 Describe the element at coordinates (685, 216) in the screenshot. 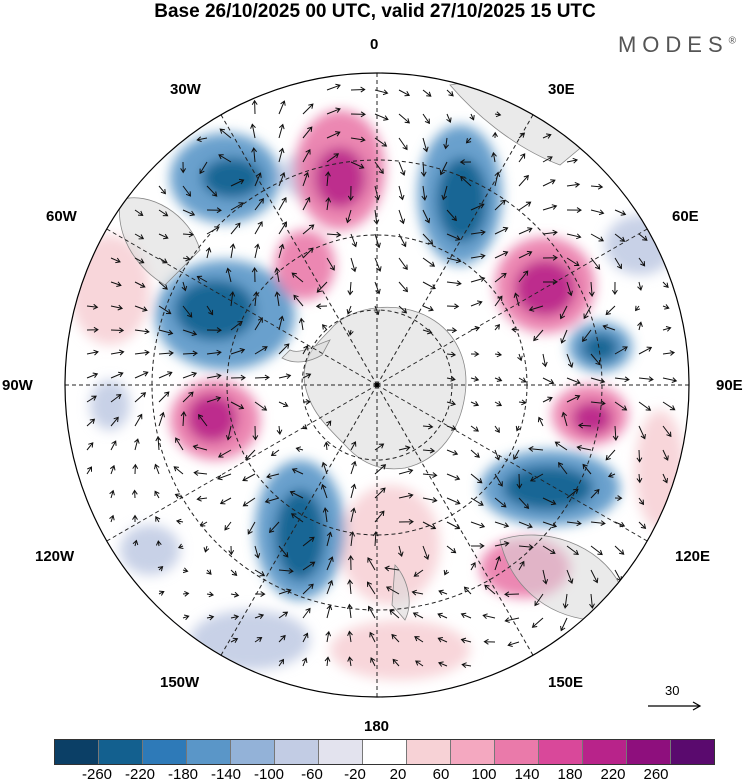

I see `lon-label-60e: 60E` at that location.